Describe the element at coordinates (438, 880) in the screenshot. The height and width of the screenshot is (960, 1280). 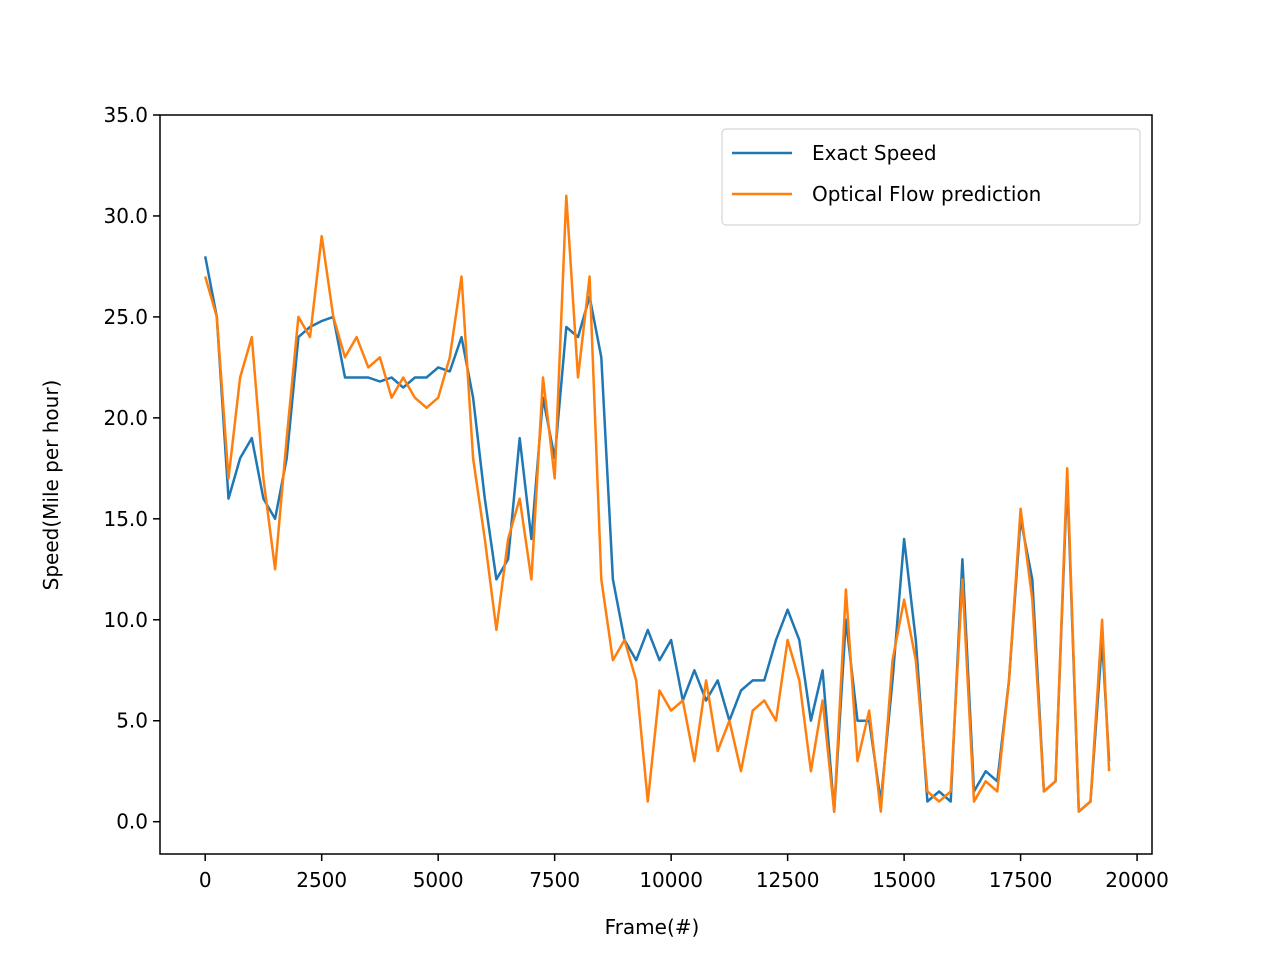
I see `x-tick-label: 5000` at that location.